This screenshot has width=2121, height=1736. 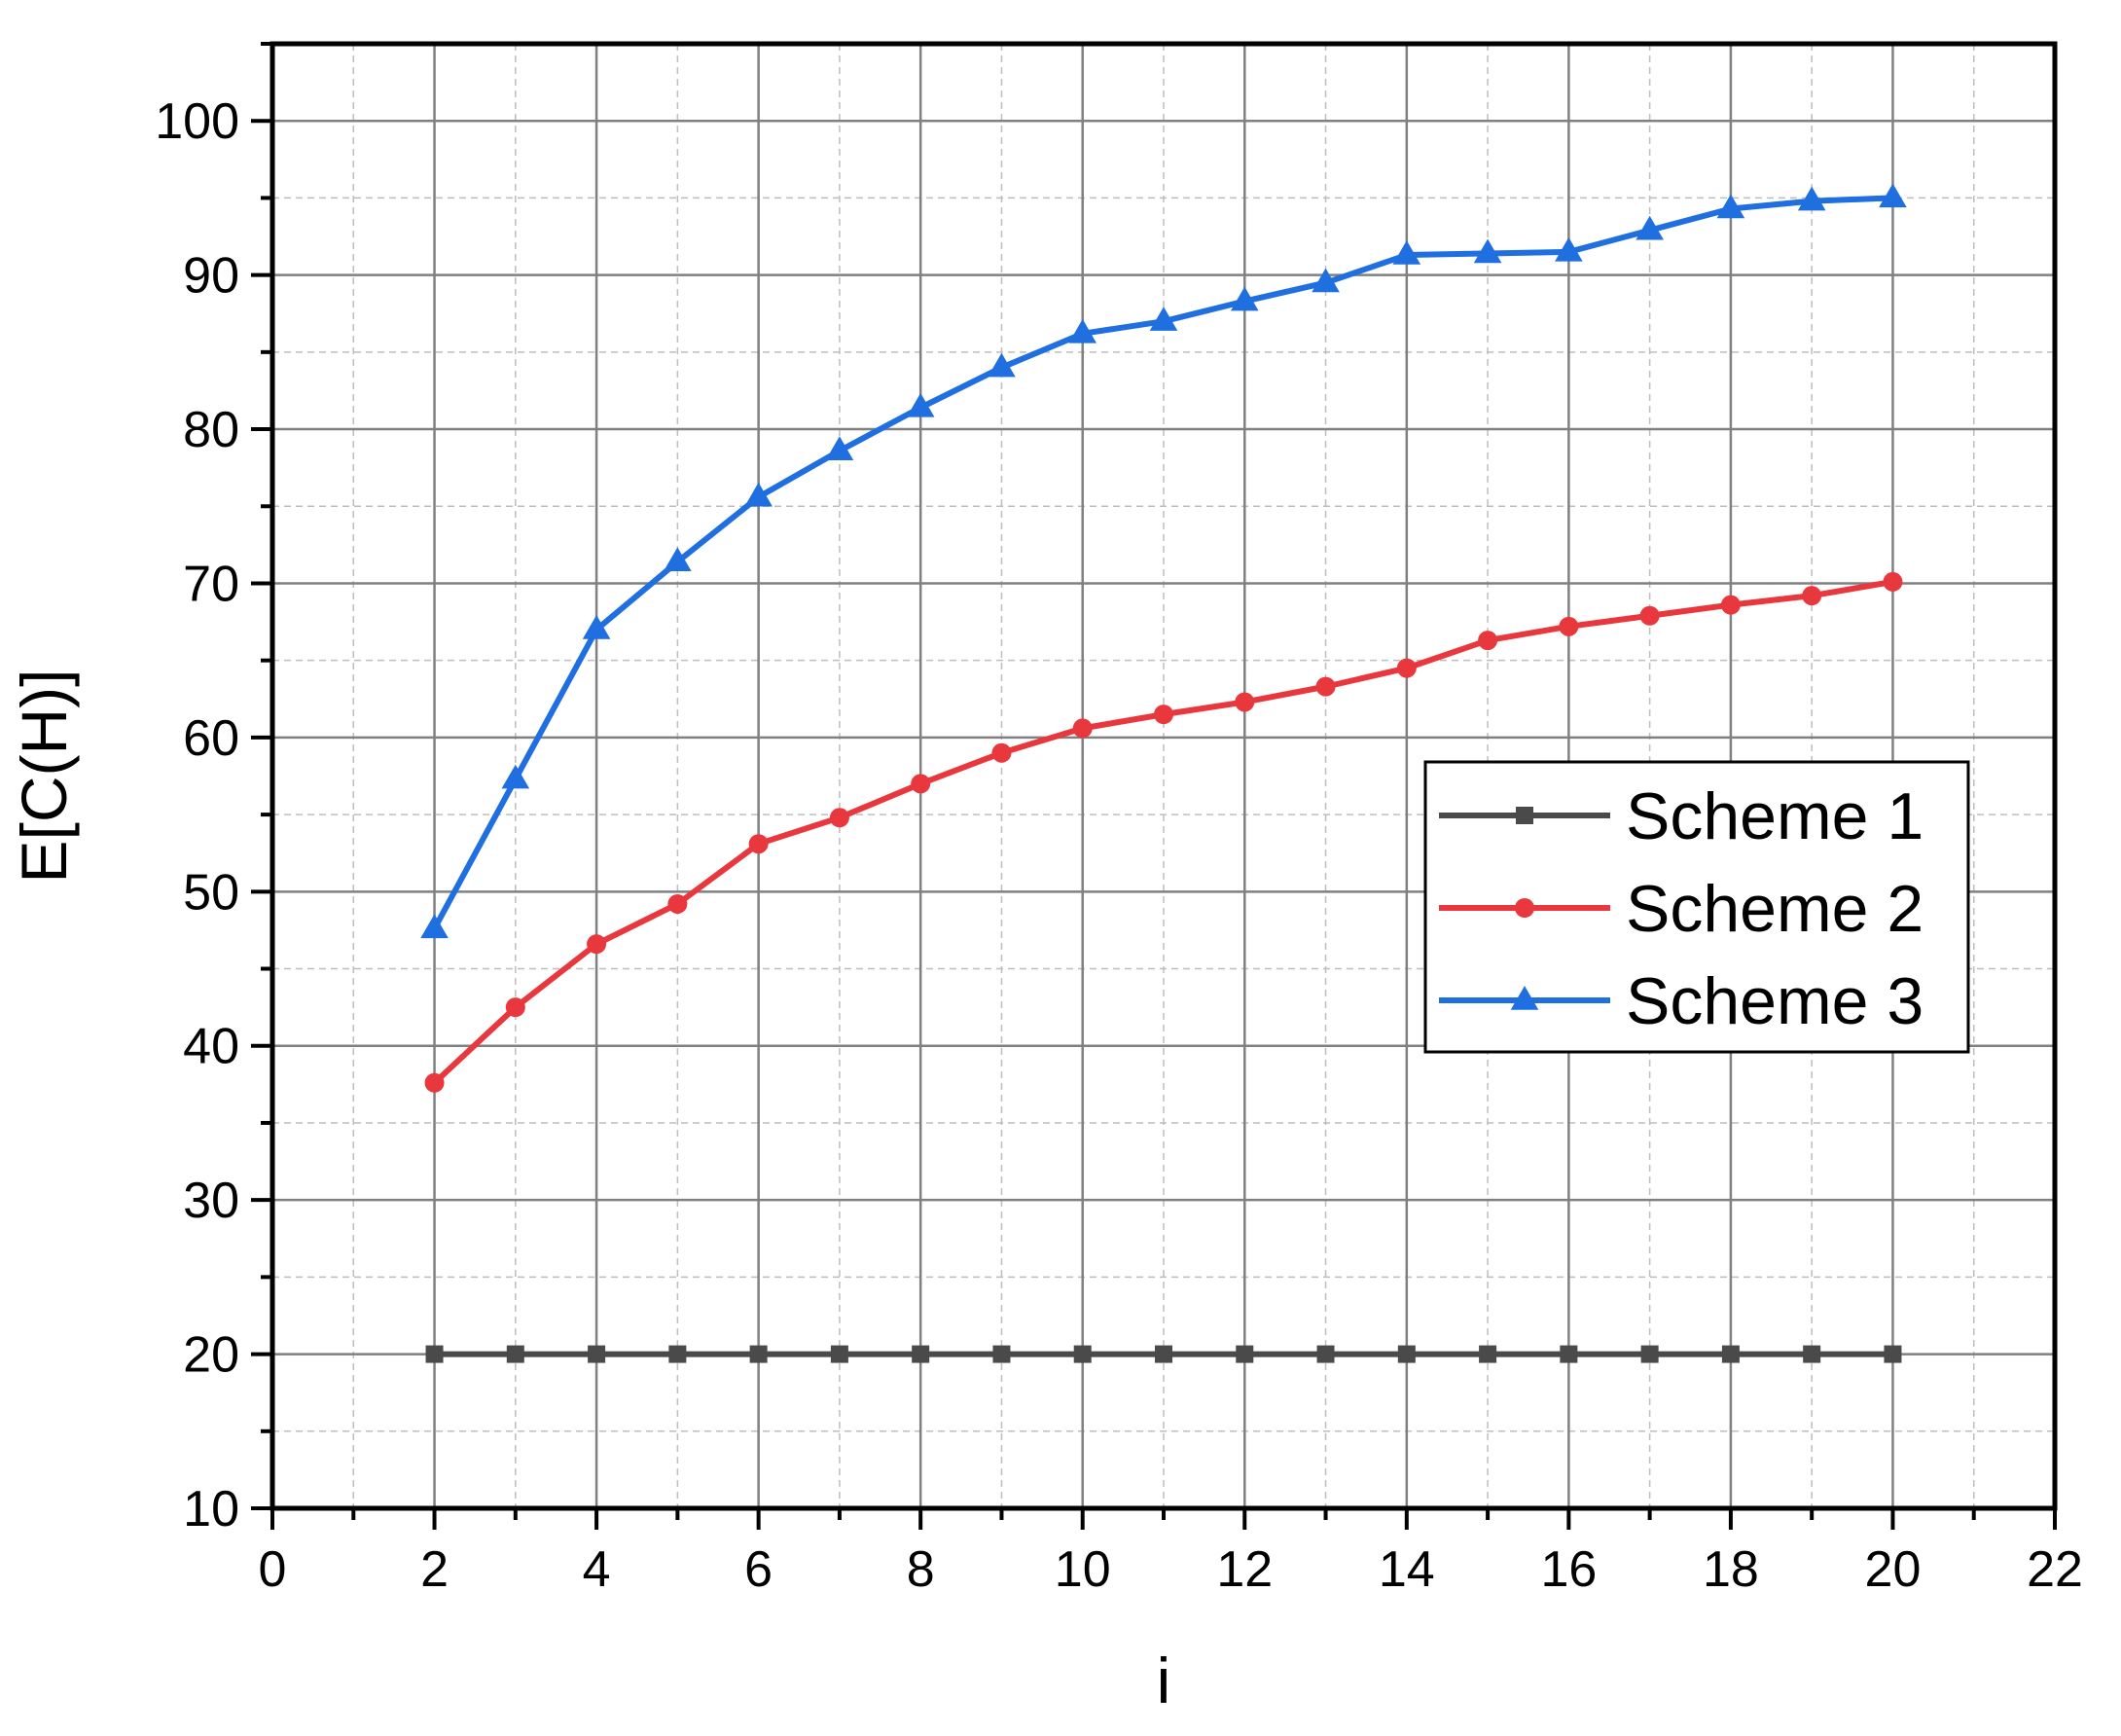 What do you see at coordinates (197, 122) in the screenshot?
I see `y-tick-label: 100` at bounding box center [197, 122].